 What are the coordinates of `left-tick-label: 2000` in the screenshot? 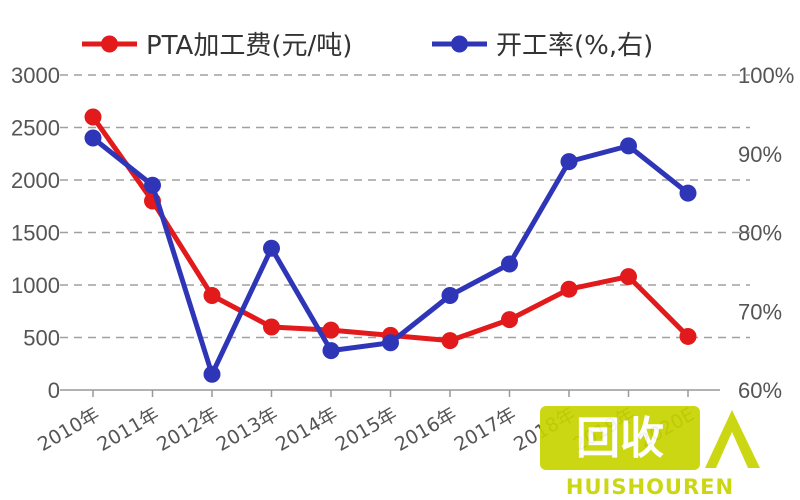 It's located at (35, 180).